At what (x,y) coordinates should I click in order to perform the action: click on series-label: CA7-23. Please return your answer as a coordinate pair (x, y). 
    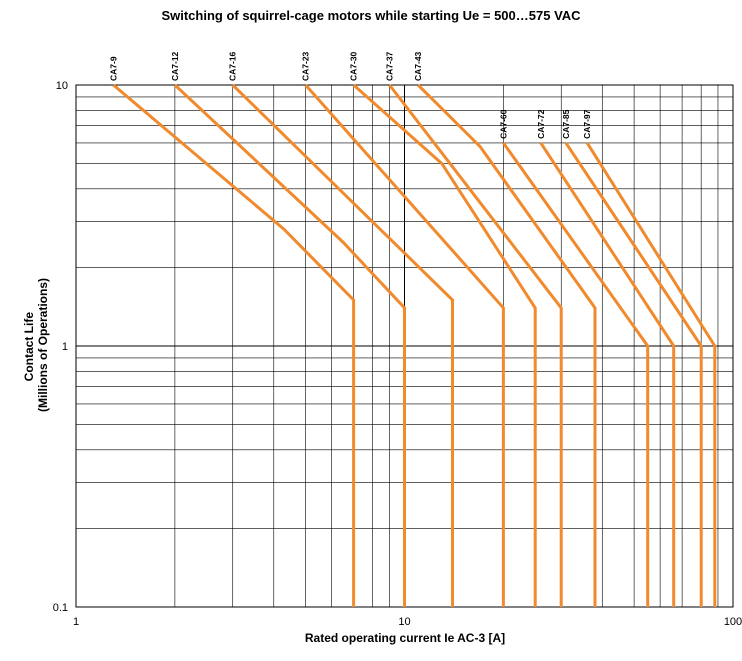
    Looking at the image, I should click on (306, 66).